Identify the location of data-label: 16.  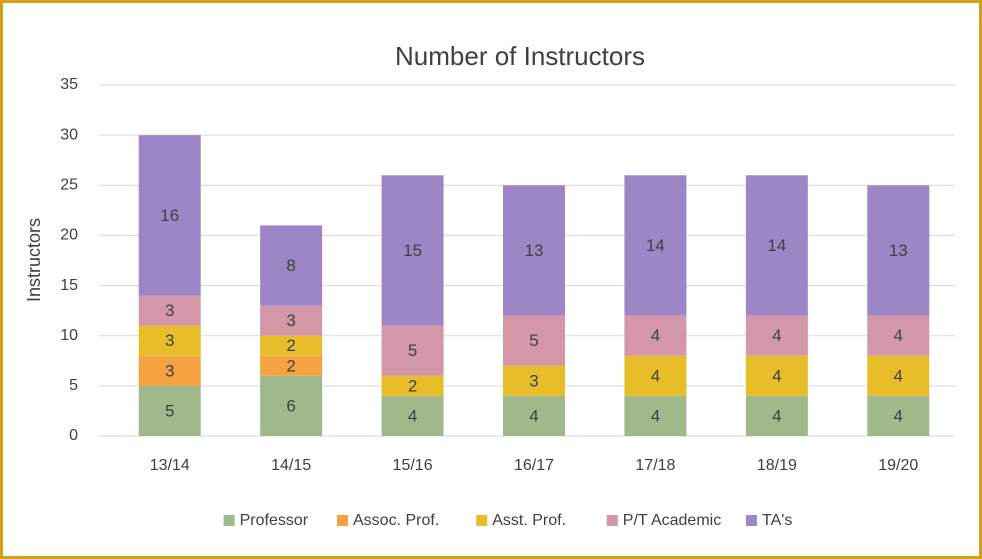
(169, 215).